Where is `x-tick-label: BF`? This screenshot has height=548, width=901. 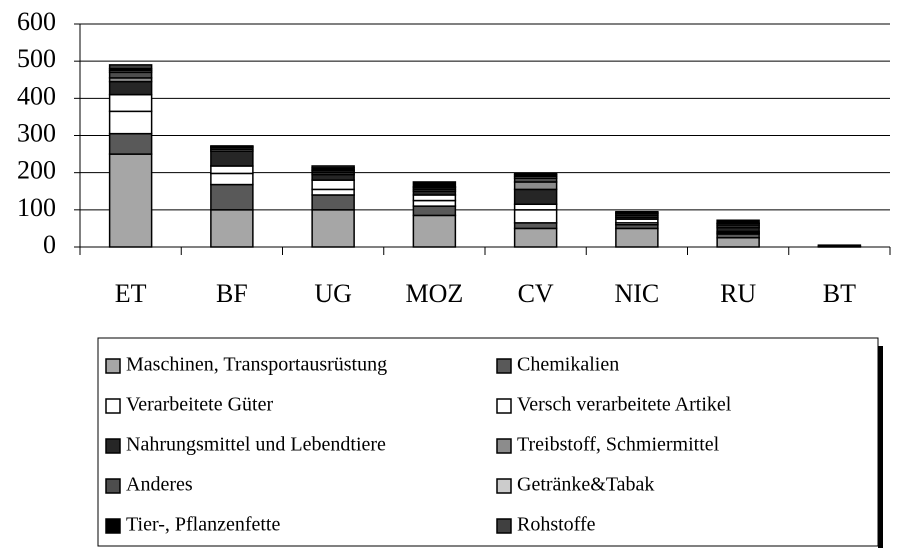 x-tick-label: BF is located at coordinates (232, 293).